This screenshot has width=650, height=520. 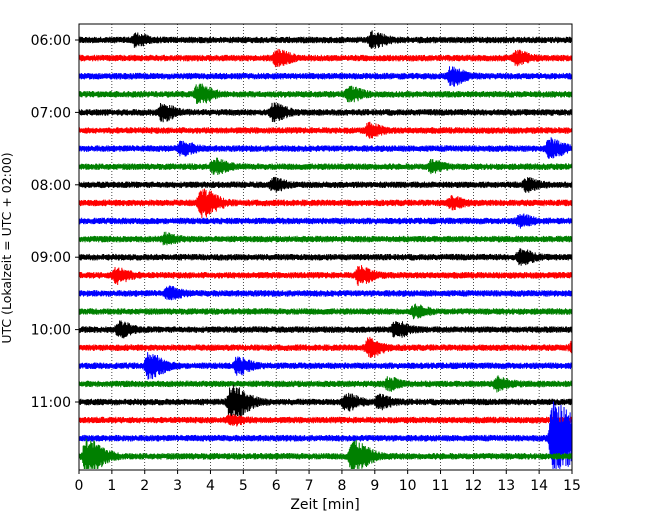 What do you see at coordinates (325, 420) in the screenshot?
I see `trace-line-11:15` at bounding box center [325, 420].